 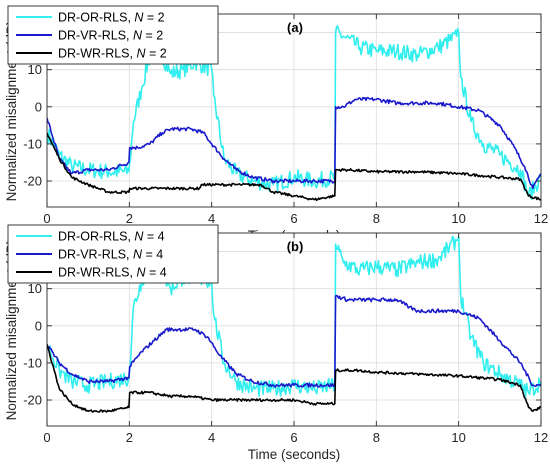 What do you see at coordinates (294, 454) in the screenshot?
I see `x-axis-label: Time (seconds)` at bounding box center [294, 454].